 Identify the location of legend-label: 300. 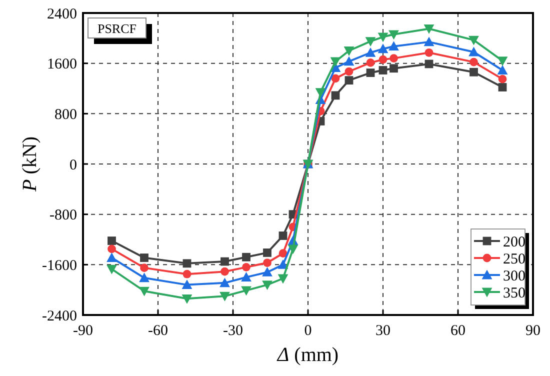
(514, 276).